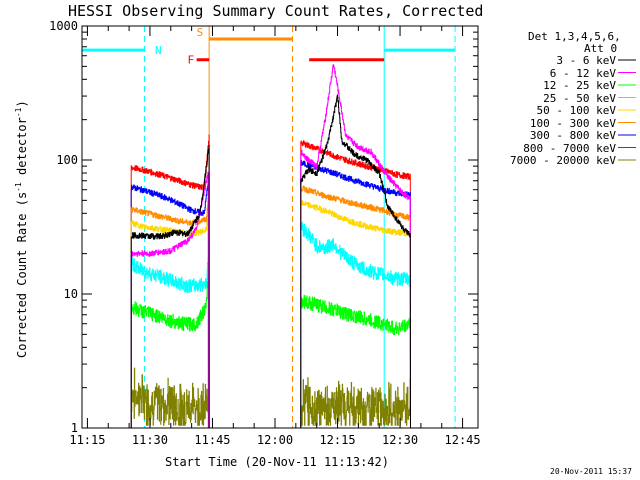  I want to click on y-axis-label-sup1: -1, so click(18, 187).